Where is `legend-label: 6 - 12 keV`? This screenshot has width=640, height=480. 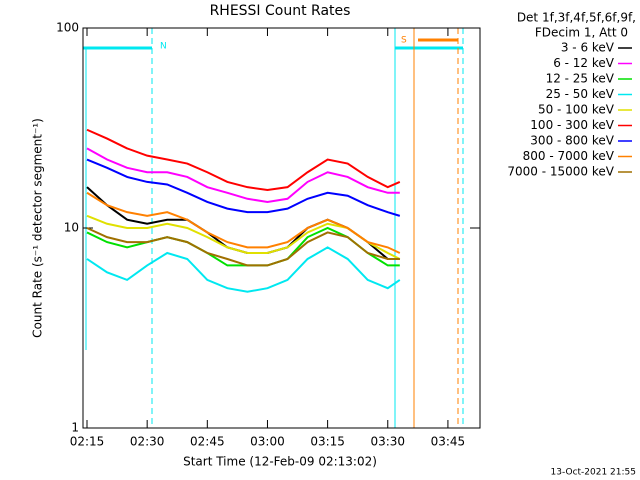 legend-label: 6 - 12 keV is located at coordinates (584, 63).